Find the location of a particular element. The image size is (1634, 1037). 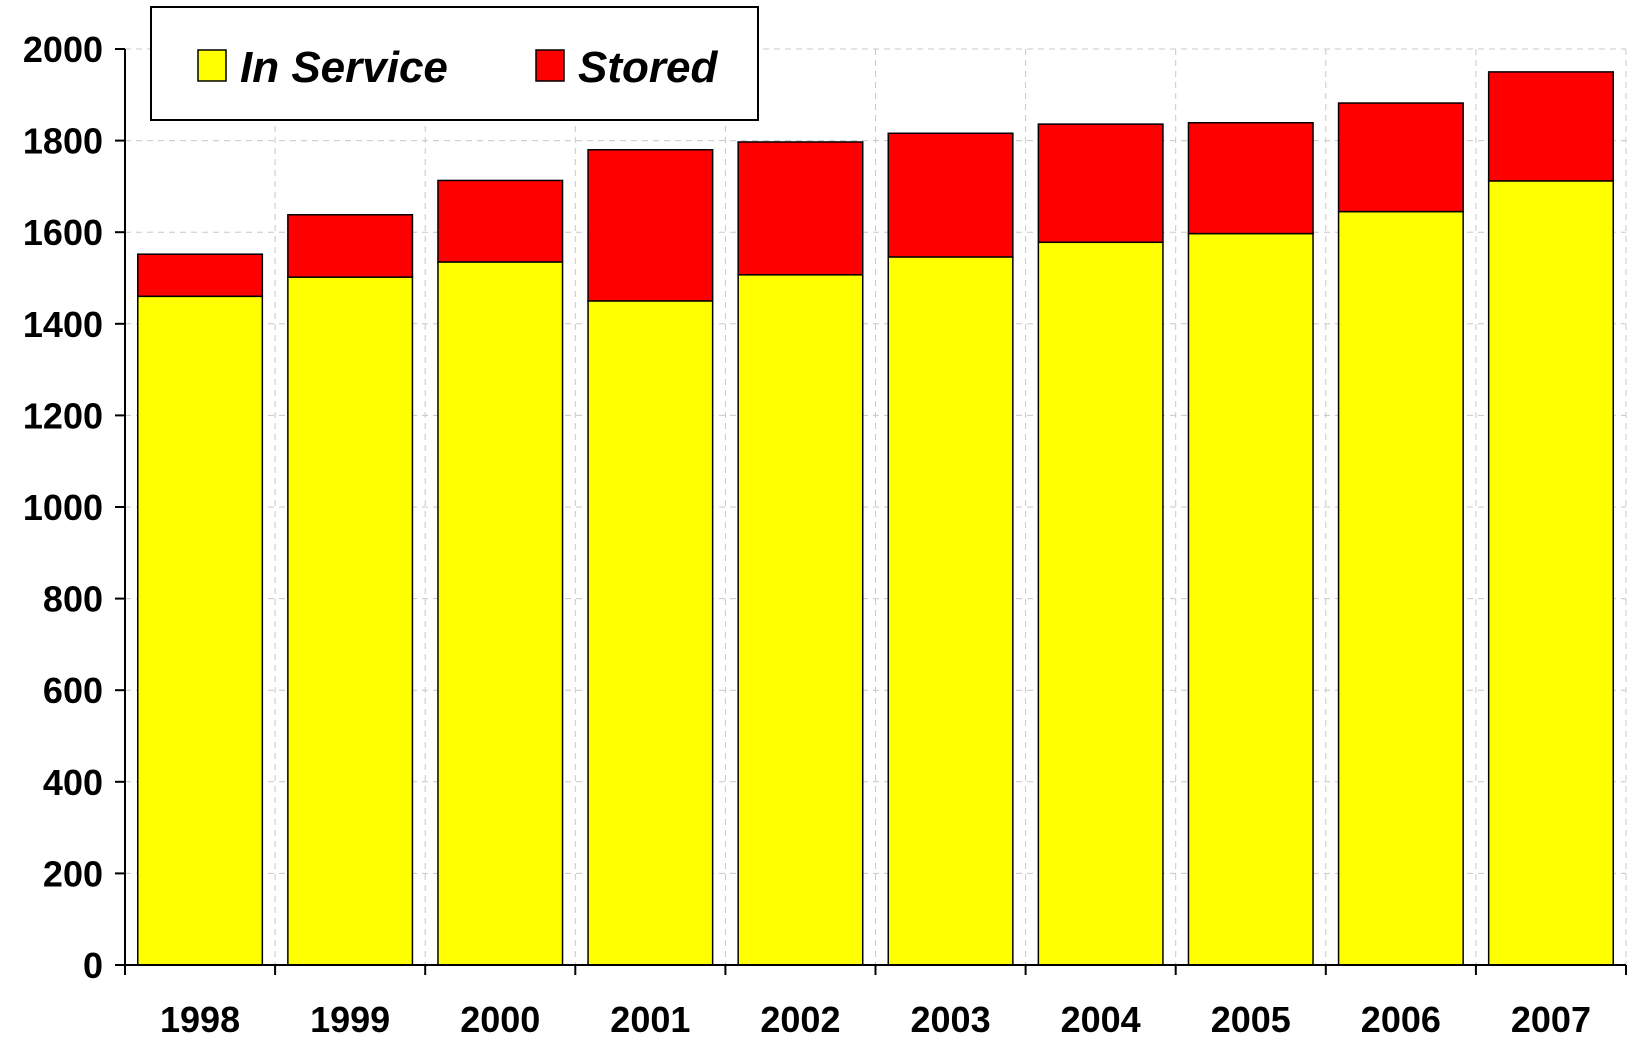

x-tick-label: 2004 is located at coordinates (1101, 1018).